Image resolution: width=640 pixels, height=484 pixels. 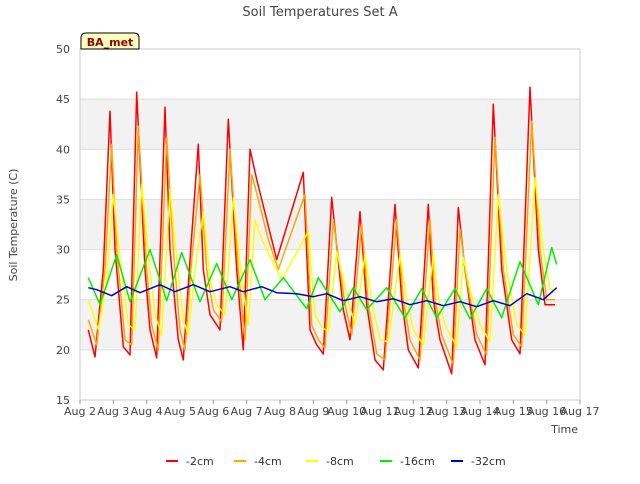 What do you see at coordinates (63, 99) in the screenshot?
I see `y-tick-label: 45` at bounding box center [63, 99].